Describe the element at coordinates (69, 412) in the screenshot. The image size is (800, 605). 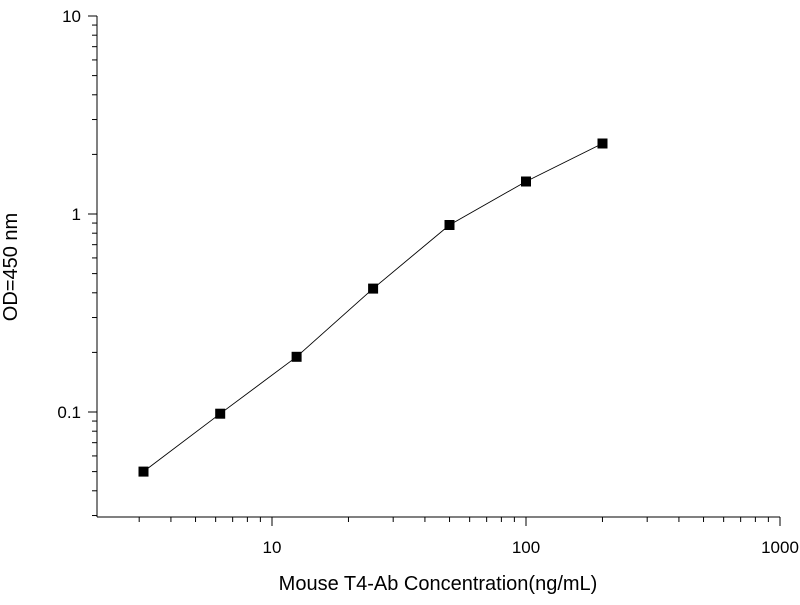
I see `y-tick-label: 0.1` at that location.